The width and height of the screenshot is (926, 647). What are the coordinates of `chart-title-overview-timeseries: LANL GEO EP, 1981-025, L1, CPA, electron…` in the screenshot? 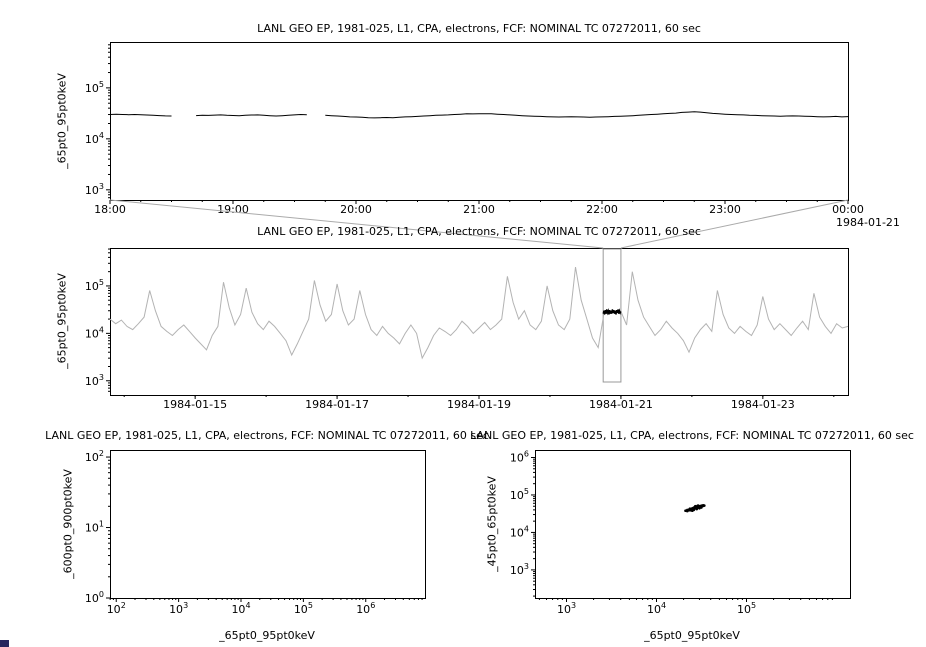 It's located at (479, 231).